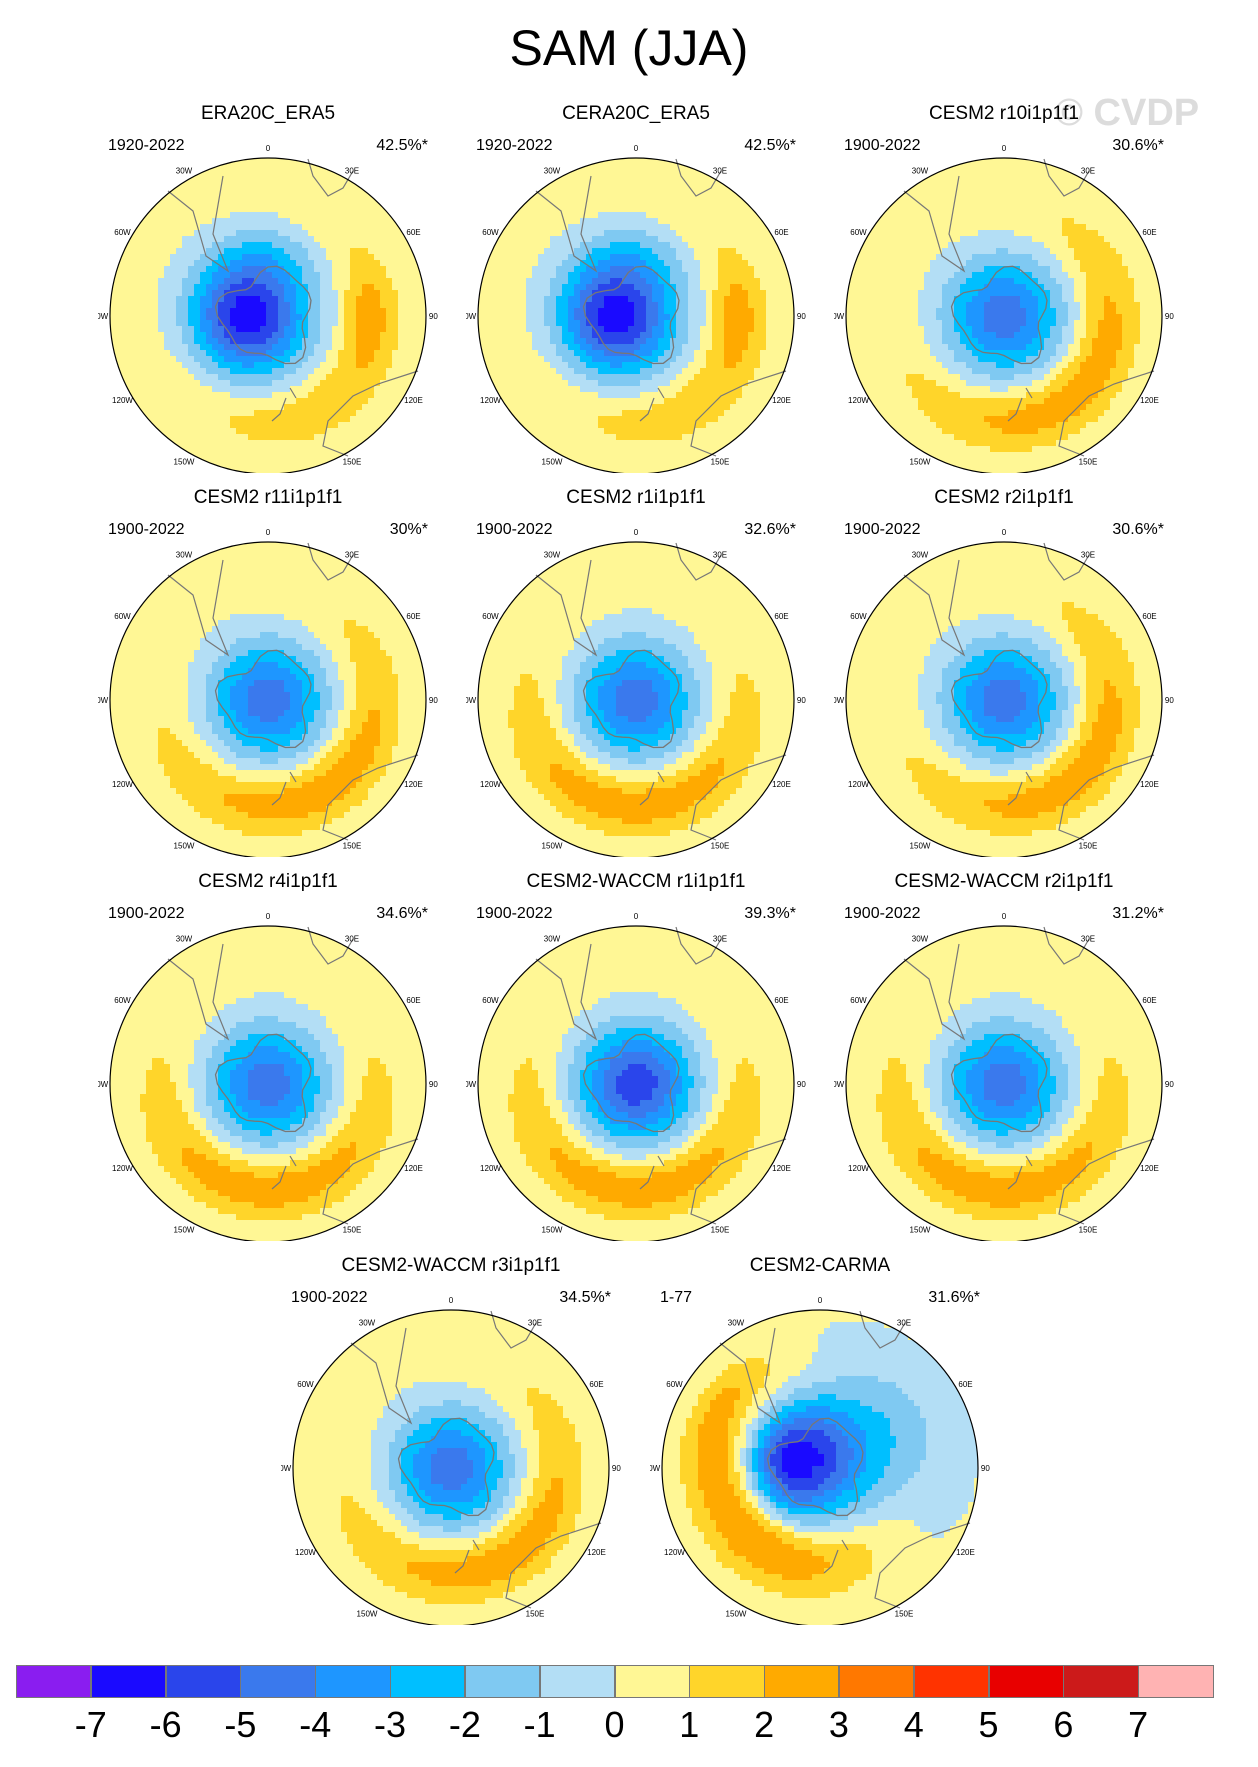 Image resolution: width=1258 pixels, height=1767 pixels. I want to click on colorbar-tick-label: -3, so click(390, 1725).